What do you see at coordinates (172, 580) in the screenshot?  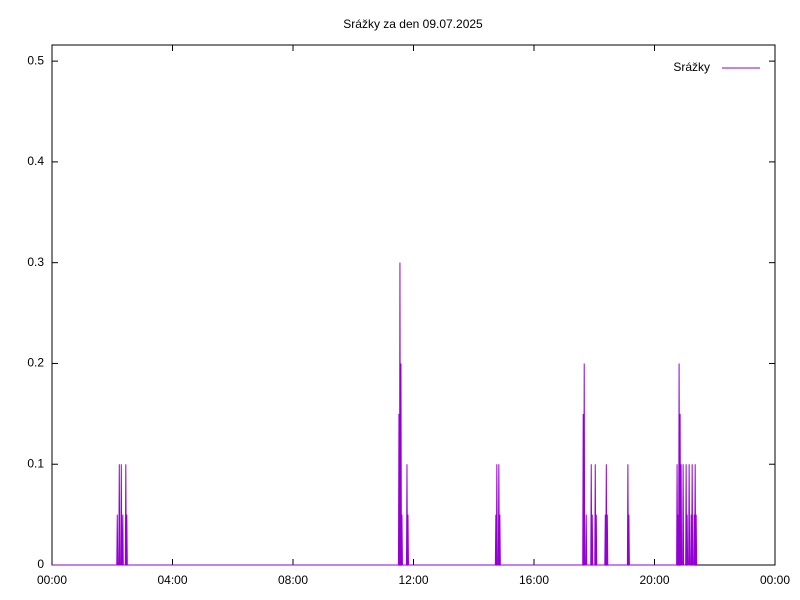 I see `x-tick-label: 04:00` at bounding box center [172, 580].